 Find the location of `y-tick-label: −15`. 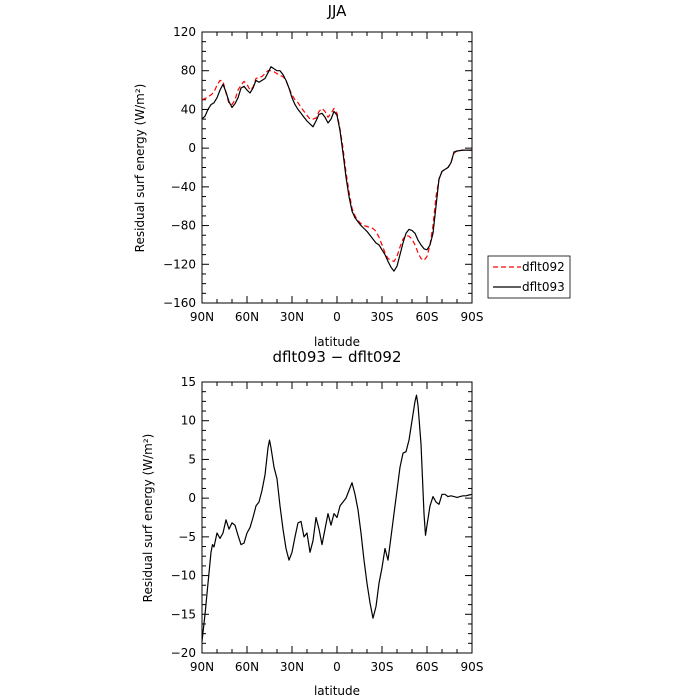

y-tick-label: −15 is located at coordinates (183, 614).